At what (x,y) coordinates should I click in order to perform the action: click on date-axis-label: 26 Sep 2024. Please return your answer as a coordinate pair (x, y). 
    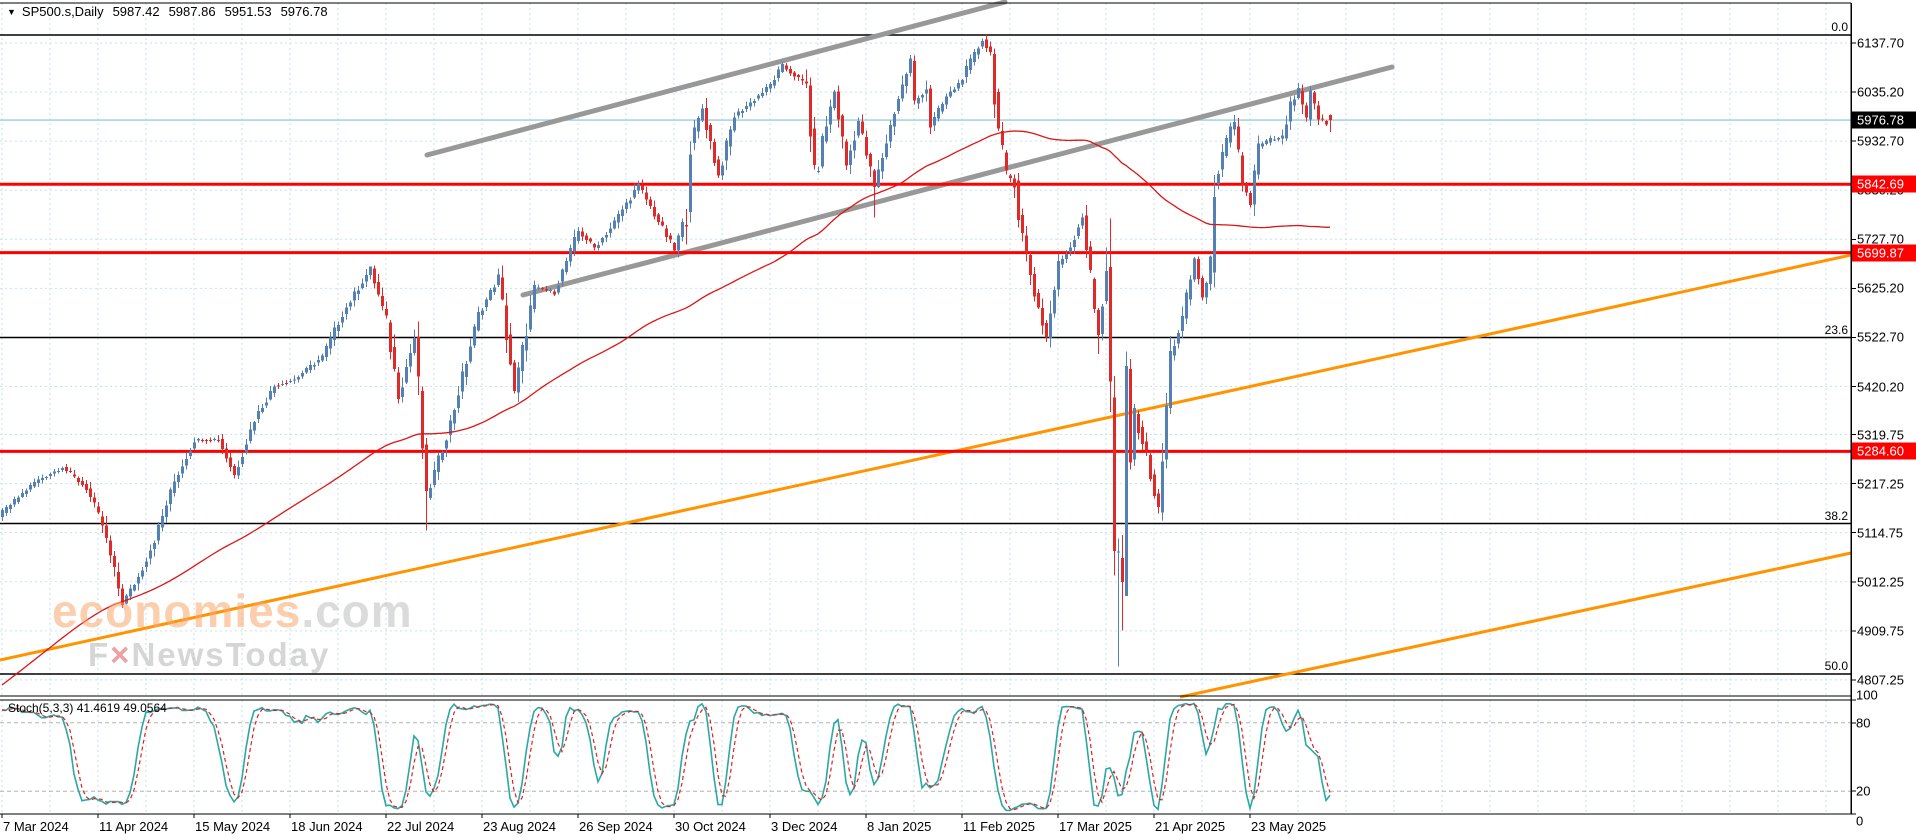
    Looking at the image, I should click on (616, 826).